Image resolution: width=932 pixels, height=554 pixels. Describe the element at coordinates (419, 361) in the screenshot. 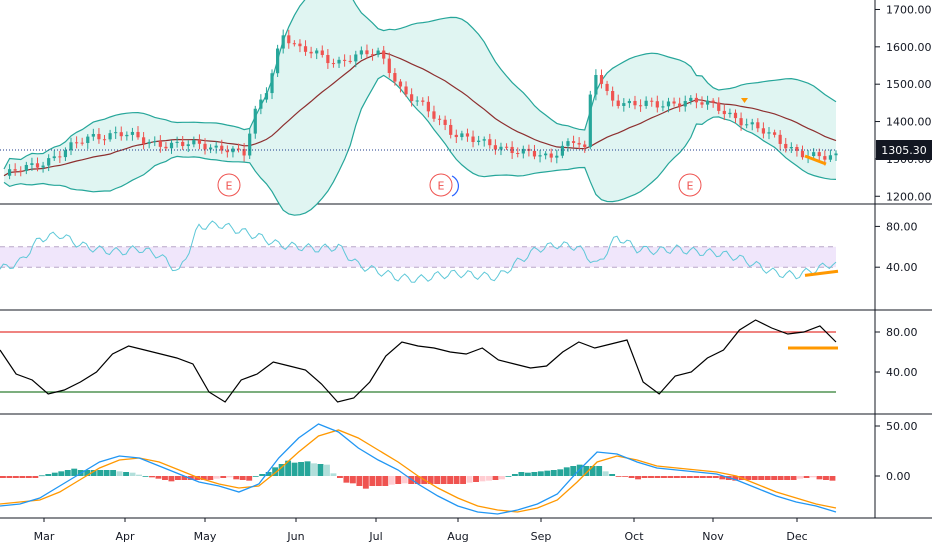

I see `stoch-panel` at that location.